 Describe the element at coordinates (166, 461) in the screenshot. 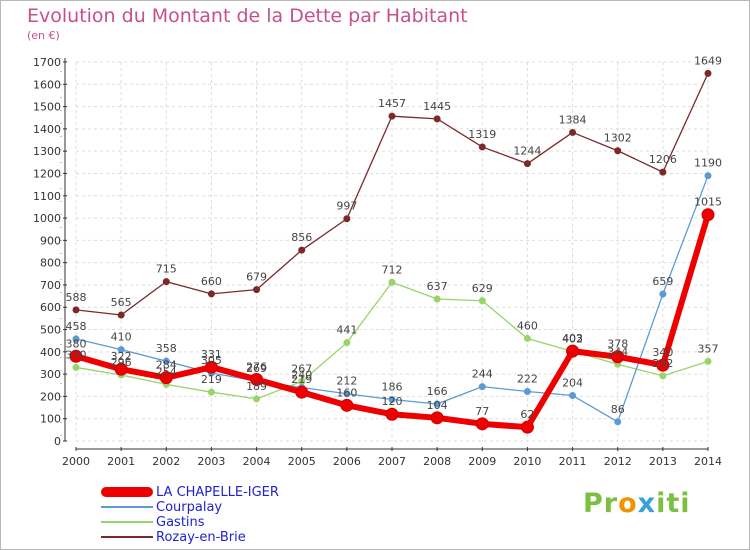

I see `x-tick-label: 2002` at that location.